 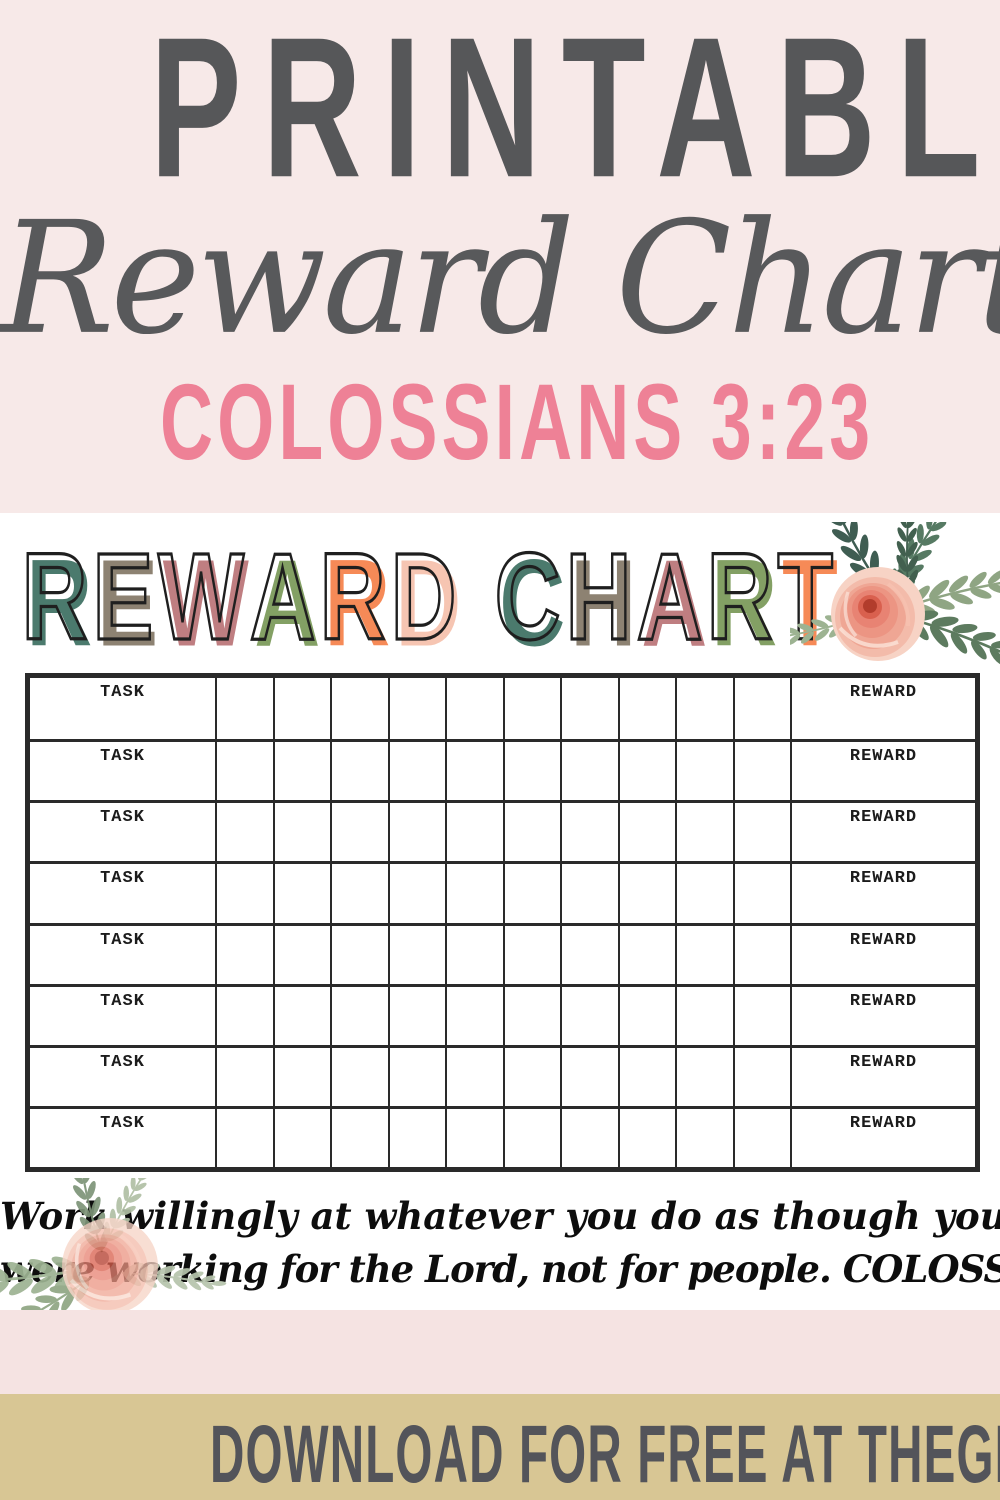 I want to click on footer-download-text: DOWNLOAD FOR FREE AT THEGIRLCREATIVE.COM, so click(x=605, y=1454).